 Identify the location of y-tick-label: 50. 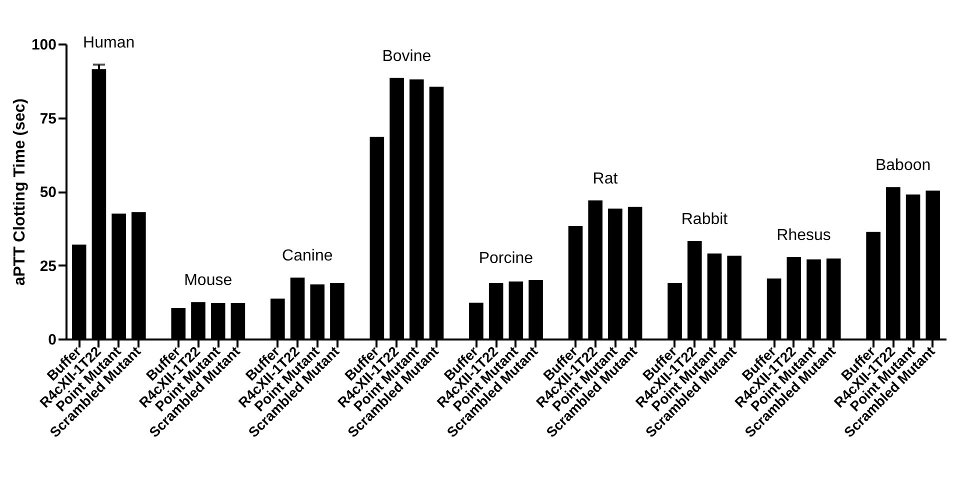
(48, 192).